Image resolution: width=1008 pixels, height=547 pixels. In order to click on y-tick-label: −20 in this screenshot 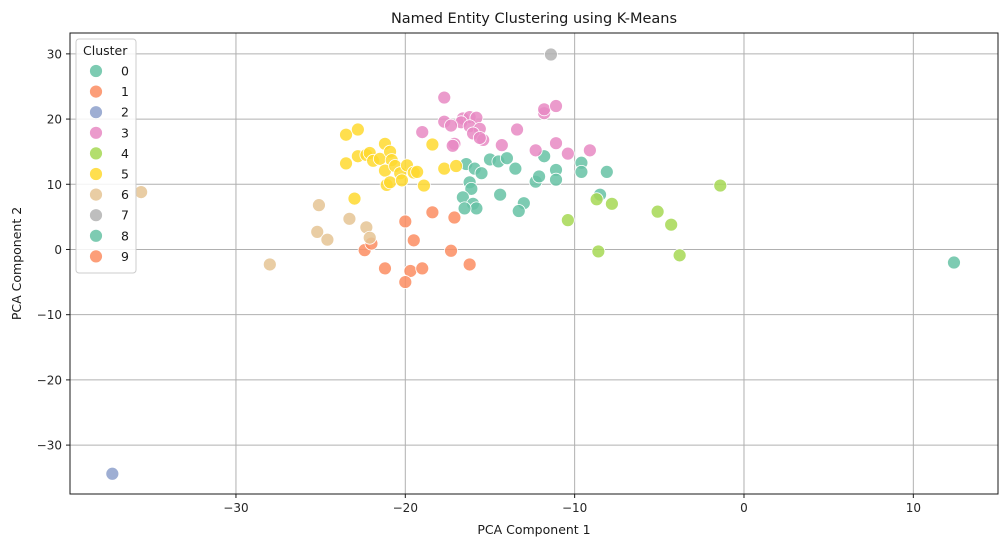, I will do `click(49, 380)`.